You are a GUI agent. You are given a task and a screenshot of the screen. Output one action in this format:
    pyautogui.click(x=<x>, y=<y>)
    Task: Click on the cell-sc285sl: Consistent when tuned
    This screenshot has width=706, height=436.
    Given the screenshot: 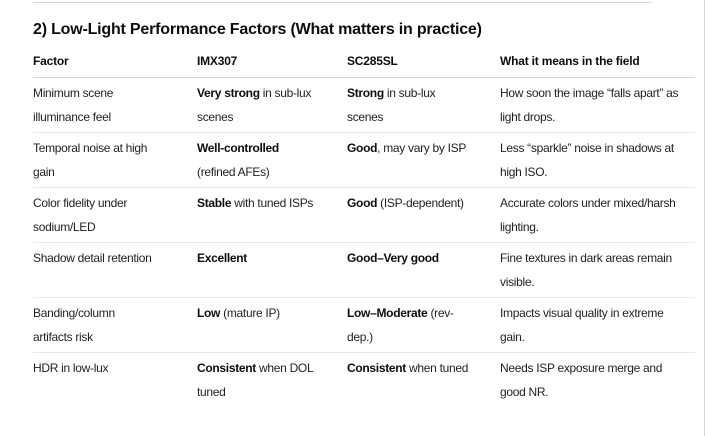 What is the action you would take?
    pyautogui.click(x=423, y=380)
    